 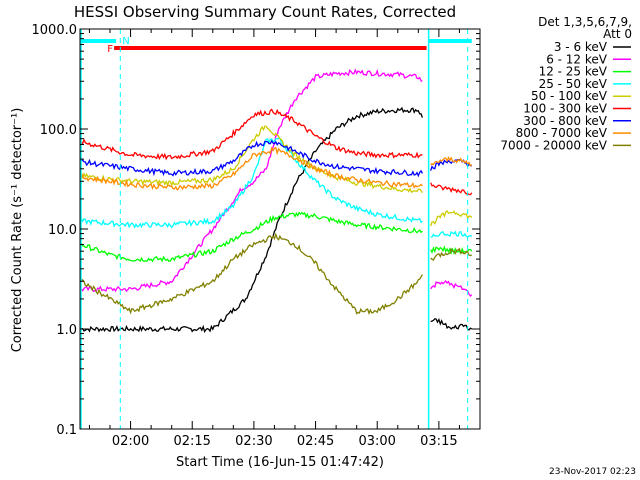 What do you see at coordinates (562, 133) in the screenshot?
I see `legend-label: 800 - 7000 keV` at bounding box center [562, 133].